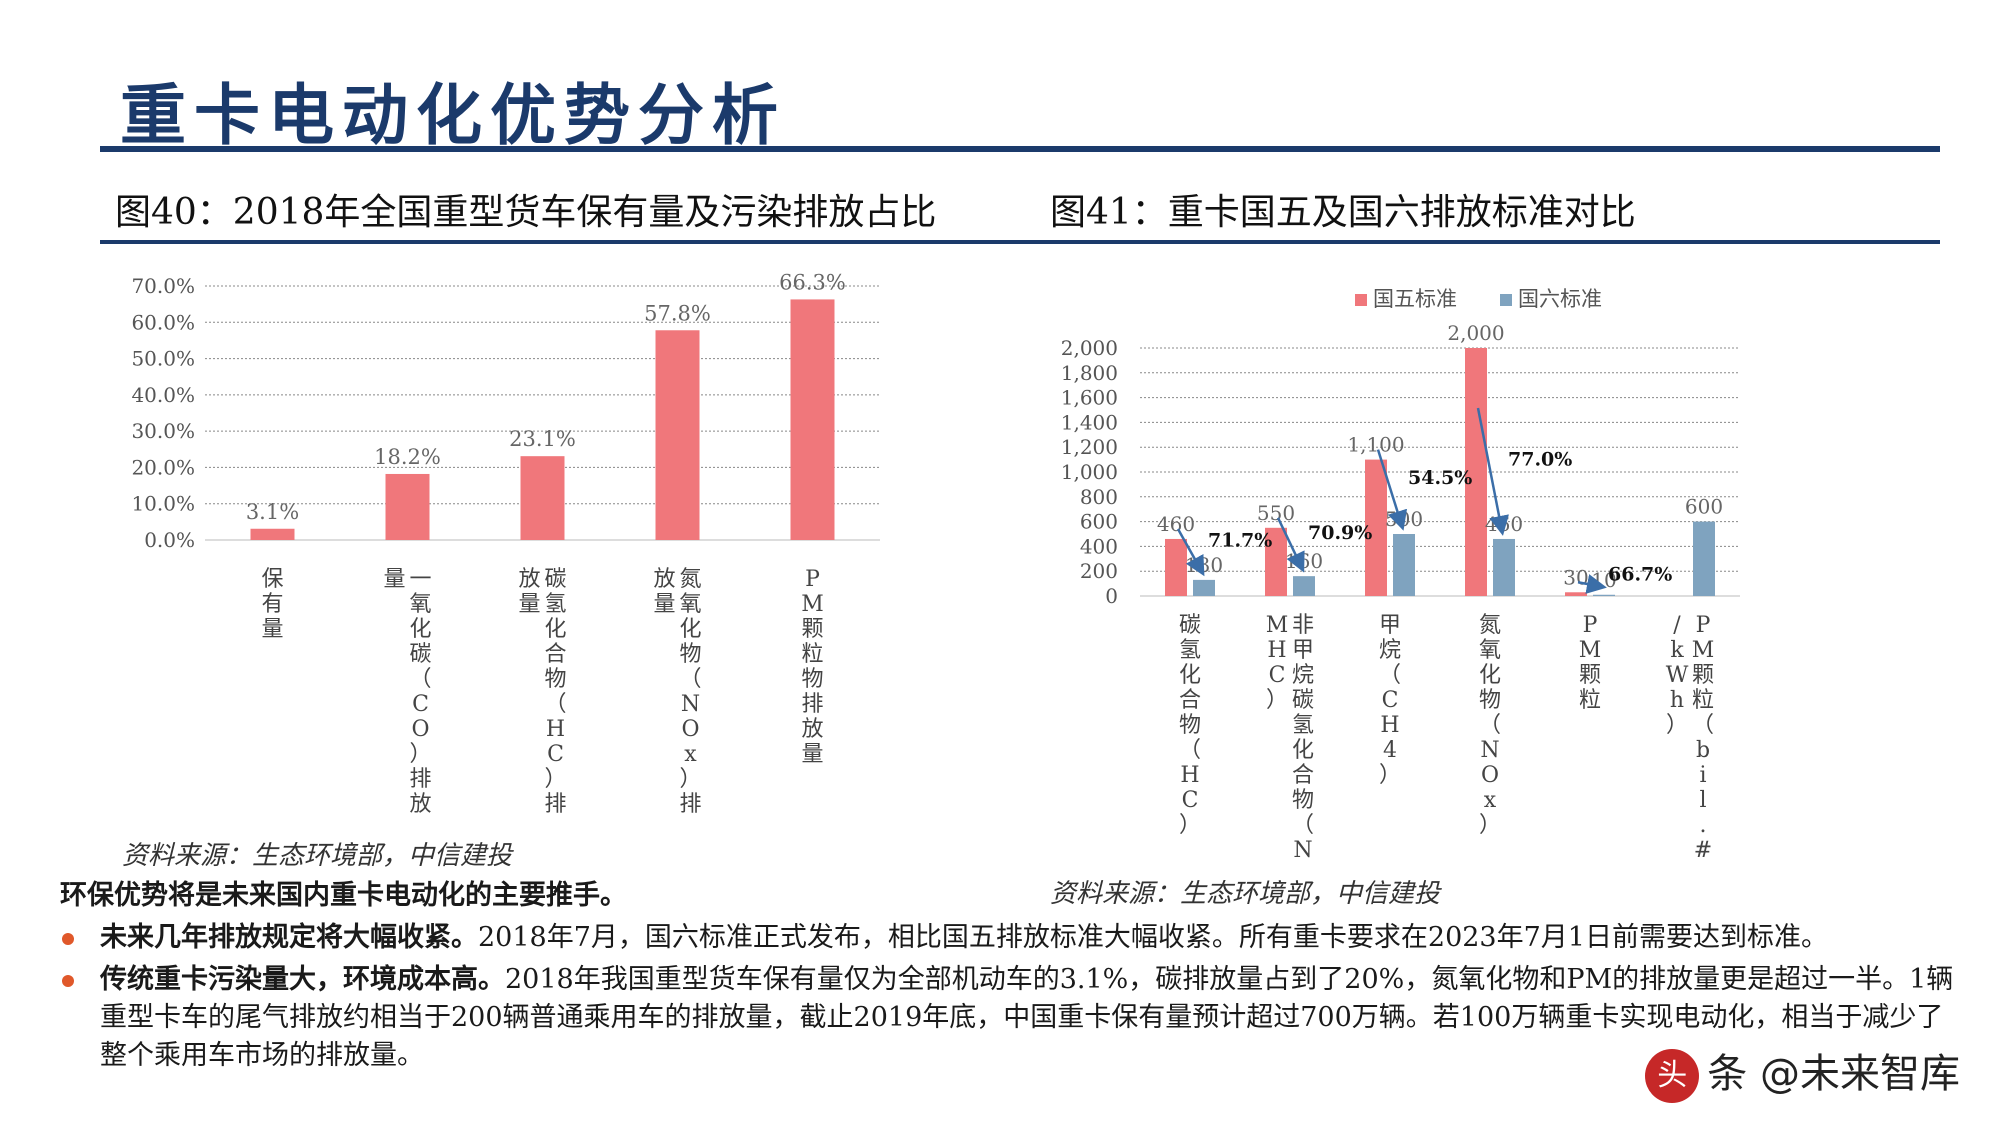 This screenshot has height=1125, width=2000. I want to click on y-tick-label: 50.0%, so click(163, 359).